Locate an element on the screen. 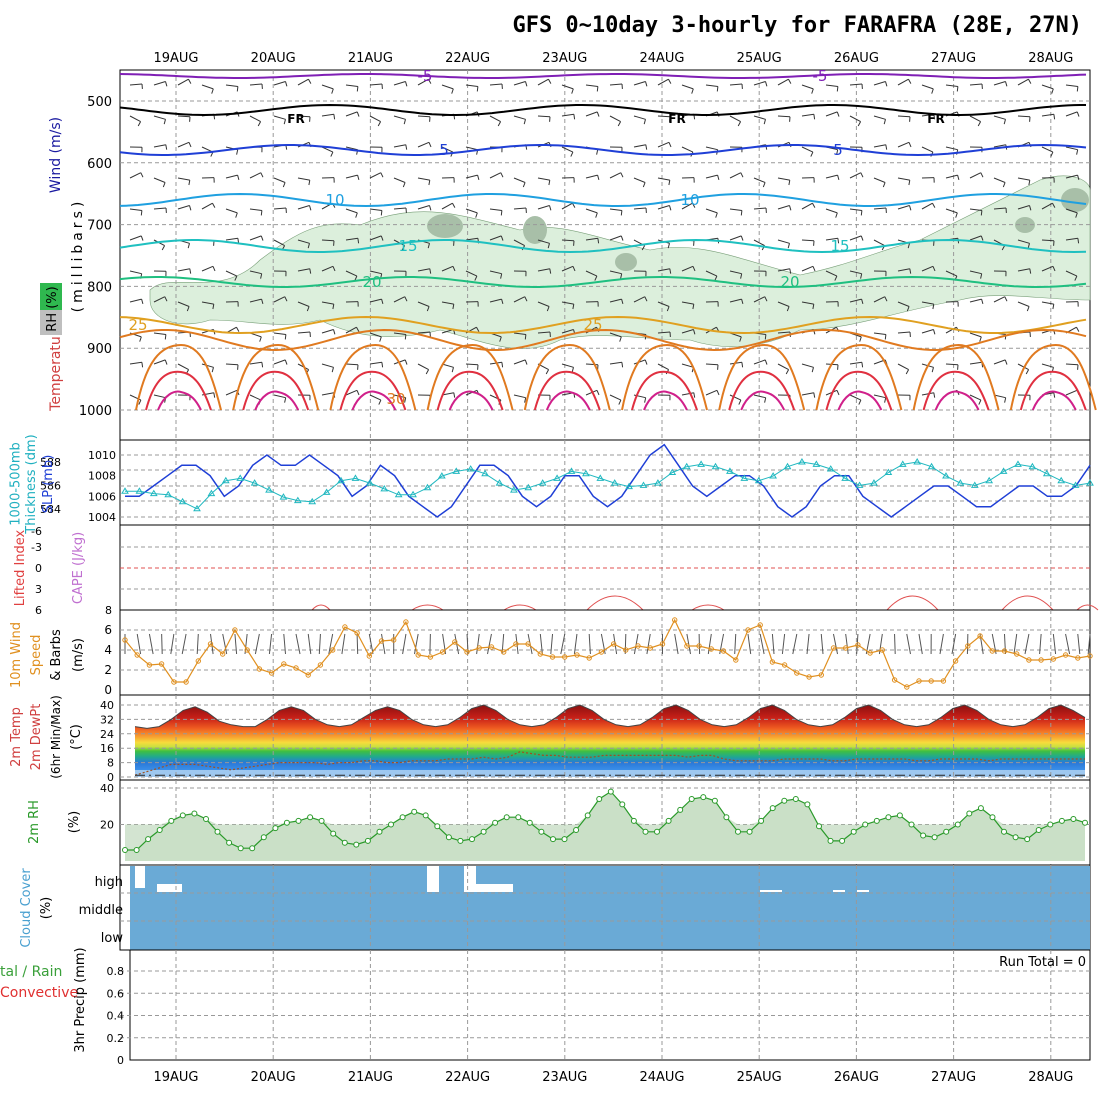  precip-tick: 0.6 is located at coordinates (116, 993).